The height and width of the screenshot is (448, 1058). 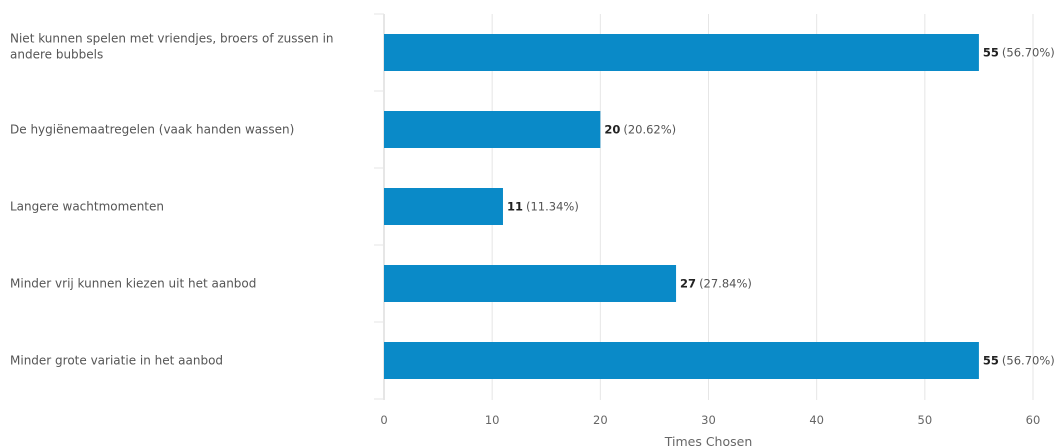 What do you see at coordinates (708, 420) in the screenshot?
I see `x-tick-label-30: 30` at bounding box center [708, 420].